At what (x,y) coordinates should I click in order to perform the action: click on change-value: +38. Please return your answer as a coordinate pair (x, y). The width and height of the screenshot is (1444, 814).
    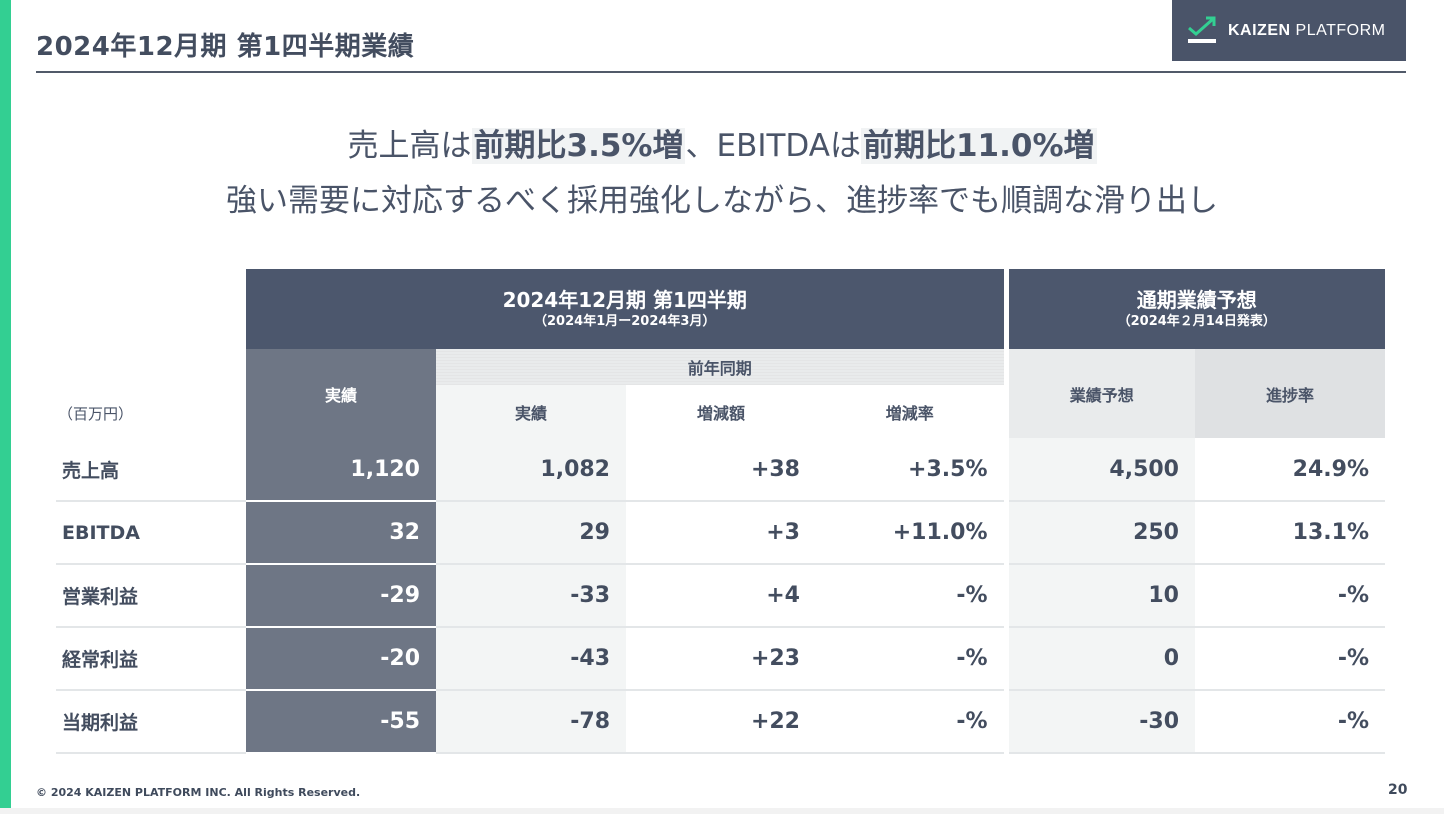
    Looking at the image, I should click on (721, 470).